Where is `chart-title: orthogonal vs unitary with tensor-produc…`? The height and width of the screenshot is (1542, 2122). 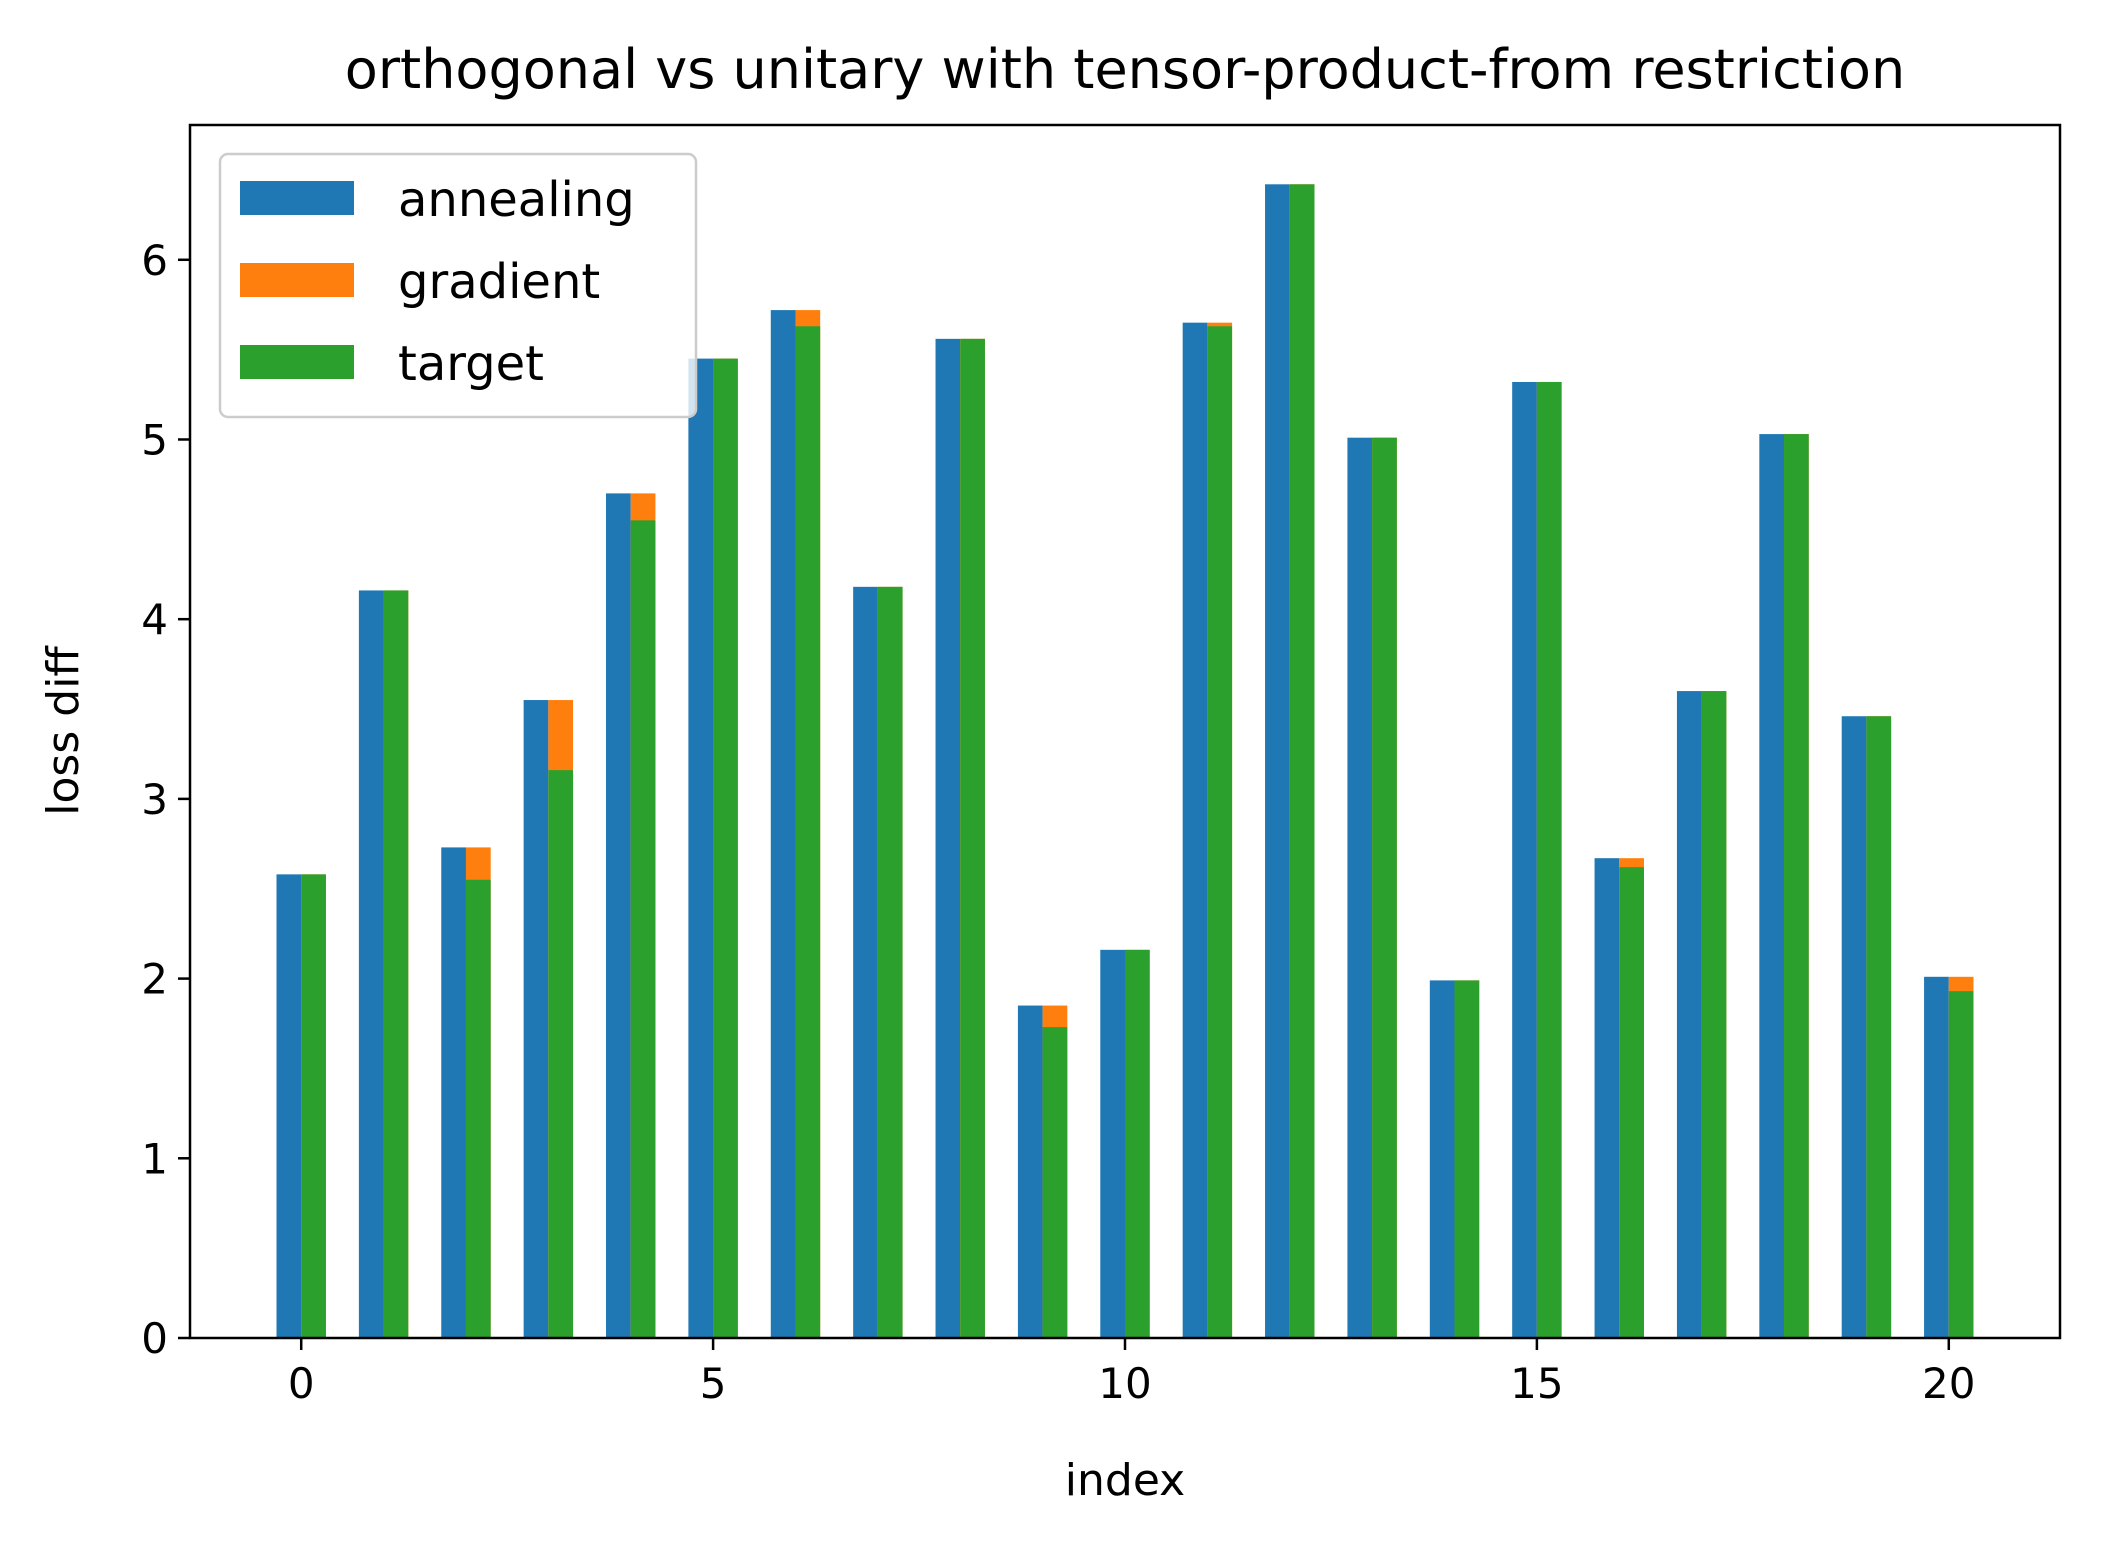
chart-title: orthogonal vs unitary with tensor-produc… is located at coordinates (1125, 69).